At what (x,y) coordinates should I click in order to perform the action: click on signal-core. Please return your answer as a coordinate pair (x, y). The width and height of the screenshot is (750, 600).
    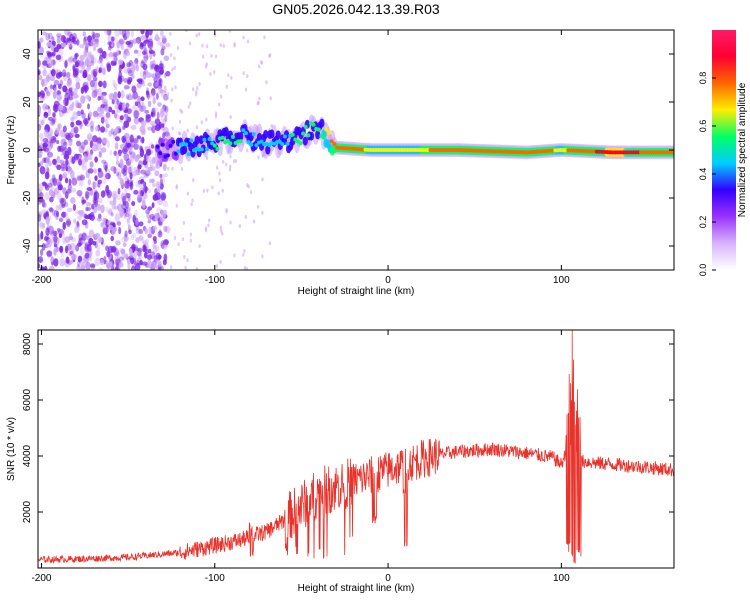
    Looking at the image, I should click on (201, 140).